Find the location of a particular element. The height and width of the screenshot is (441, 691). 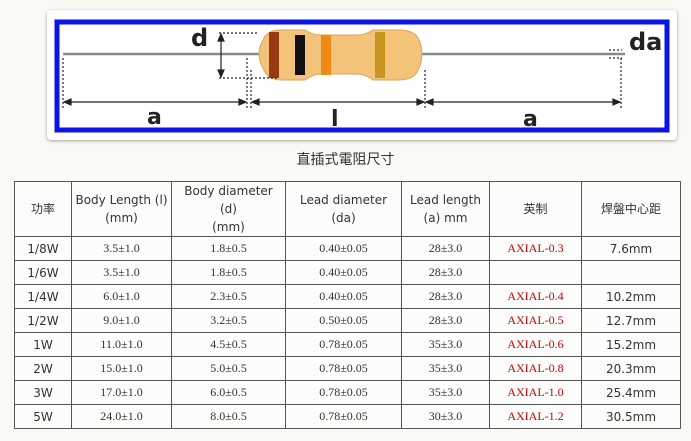

cell-power: 3W is located at coordinates (43, 392).